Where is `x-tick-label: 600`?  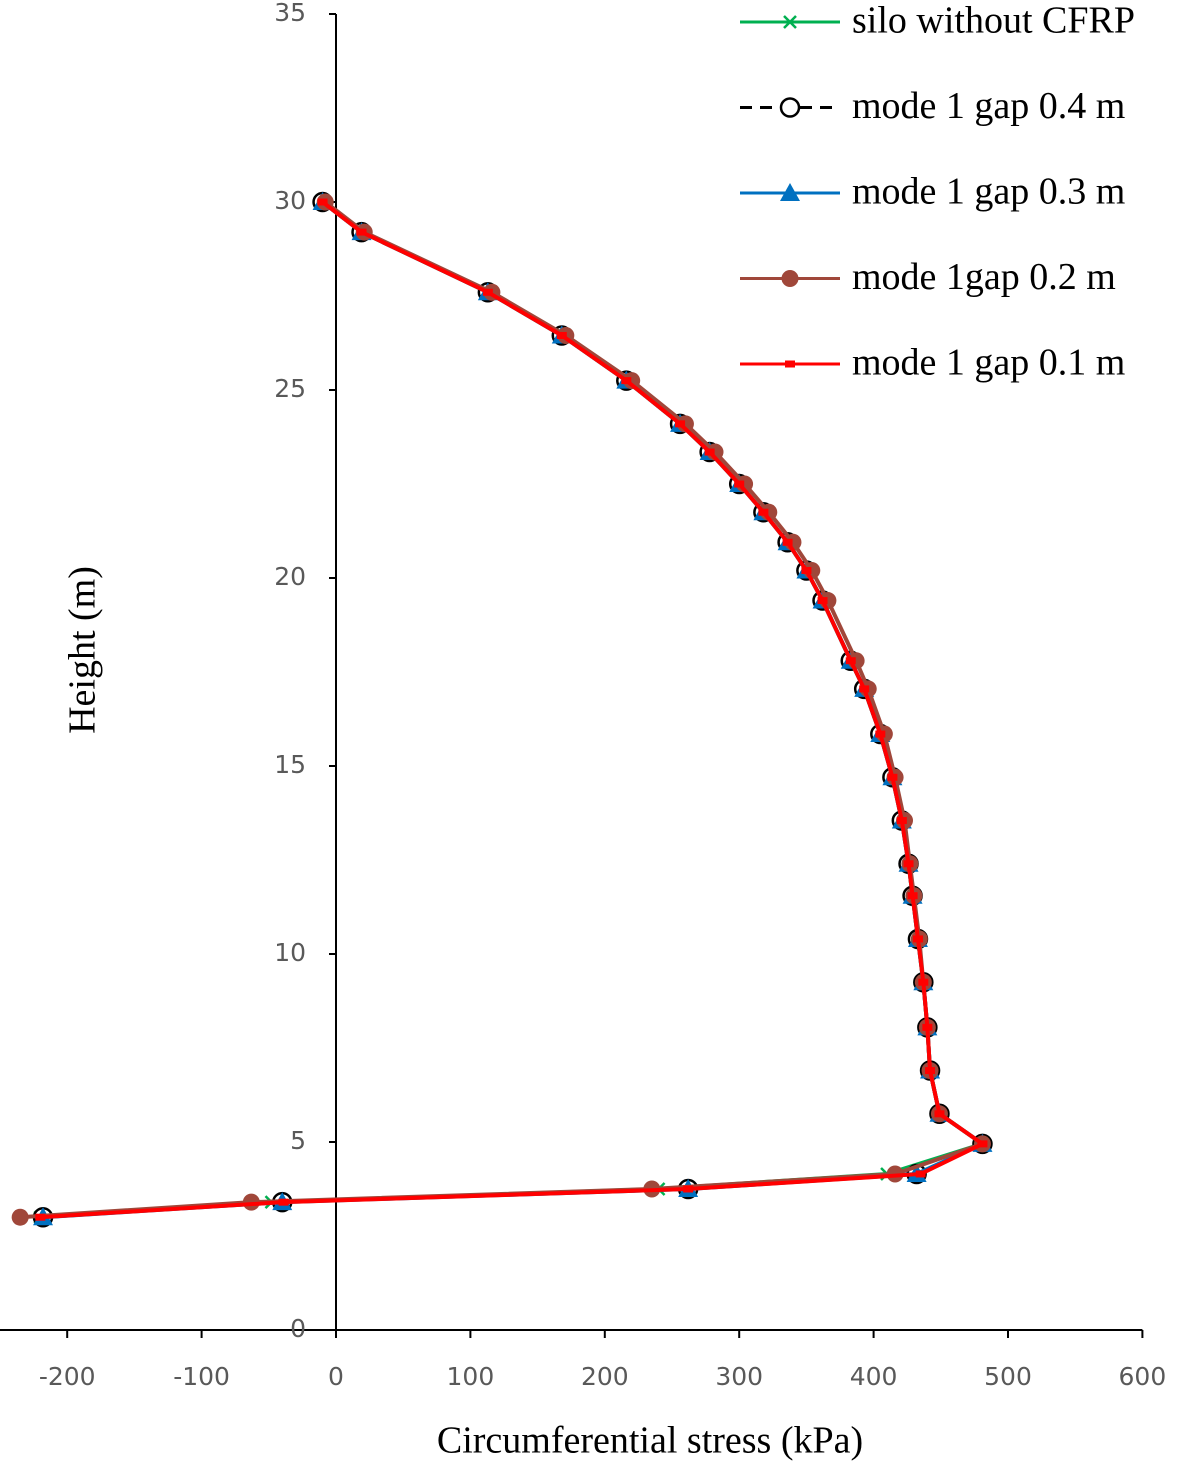 x-tick-label: 600 is located at coordinates (1143, 1376).